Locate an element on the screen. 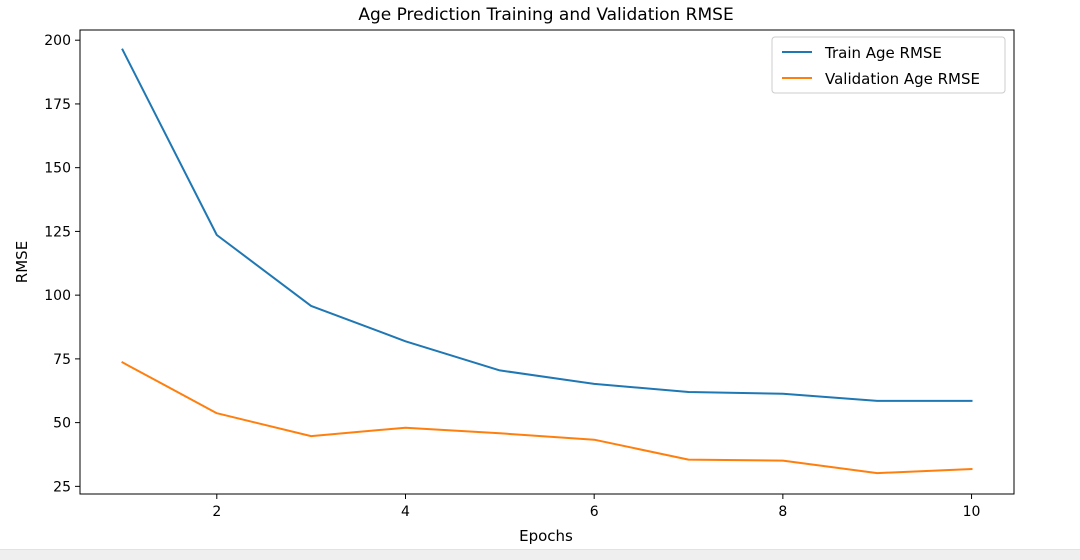 The width and height of the screenshot is (1080, 560). legend-box is located at coordinates (888, 65).